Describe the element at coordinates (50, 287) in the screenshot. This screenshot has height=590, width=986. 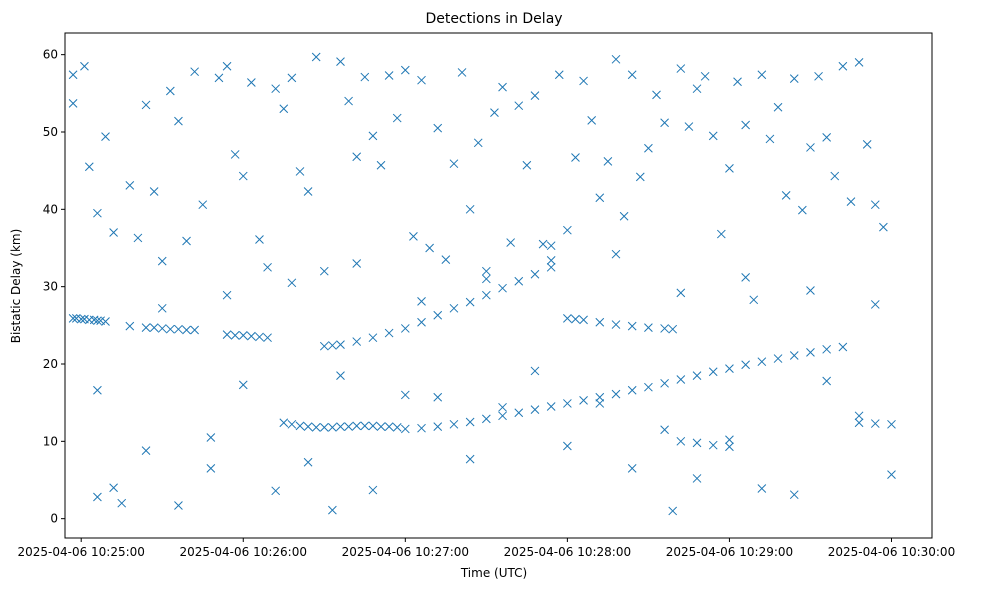
I see `y-tick-label: 30` at that location.